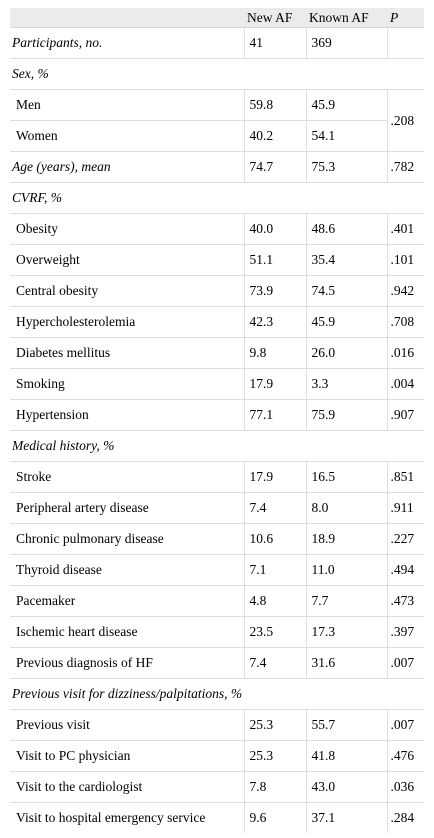 The image size is (434, 838). What do you see at coordinates (217, 353) in the screenshot?
I see `table-row: Diabetes mellitus 9.8 26.0.016` at bounding box center [217, 353].